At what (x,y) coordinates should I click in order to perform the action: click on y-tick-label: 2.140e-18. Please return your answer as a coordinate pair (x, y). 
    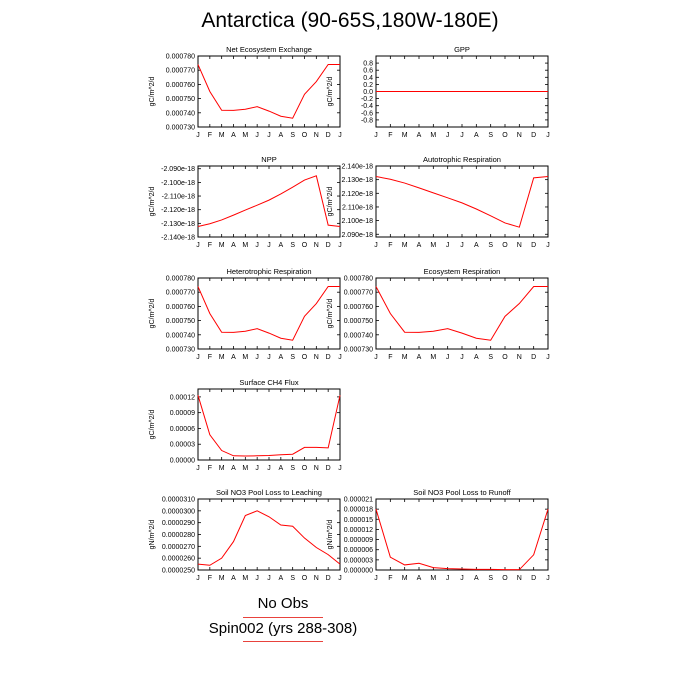
    Looking at the image, I should click on (357, 167).